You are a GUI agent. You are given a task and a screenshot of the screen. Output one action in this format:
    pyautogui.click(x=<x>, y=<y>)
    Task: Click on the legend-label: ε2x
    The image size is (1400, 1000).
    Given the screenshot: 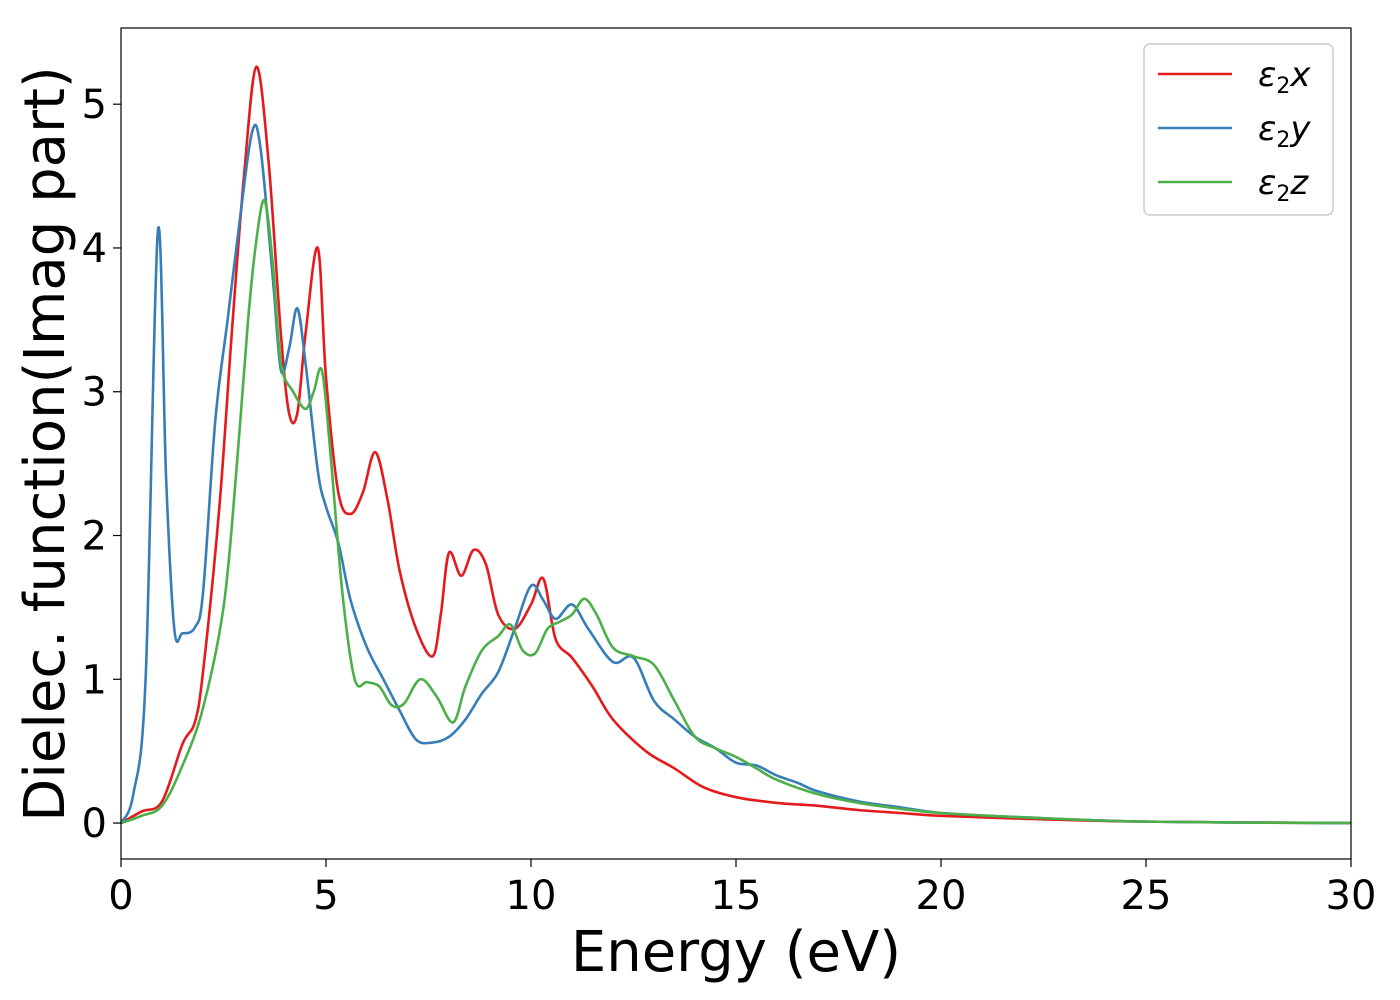 What is the action you would take?
    pyautogui.click(x=1284, y=77)
    